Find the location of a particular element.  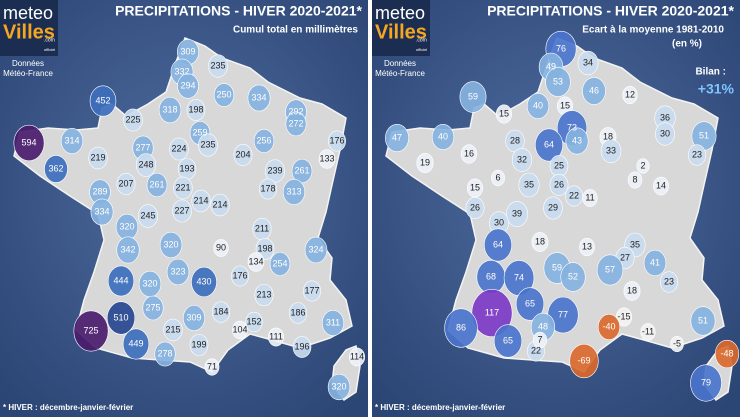

value-label: 15 is located at coordinates (475, 187).